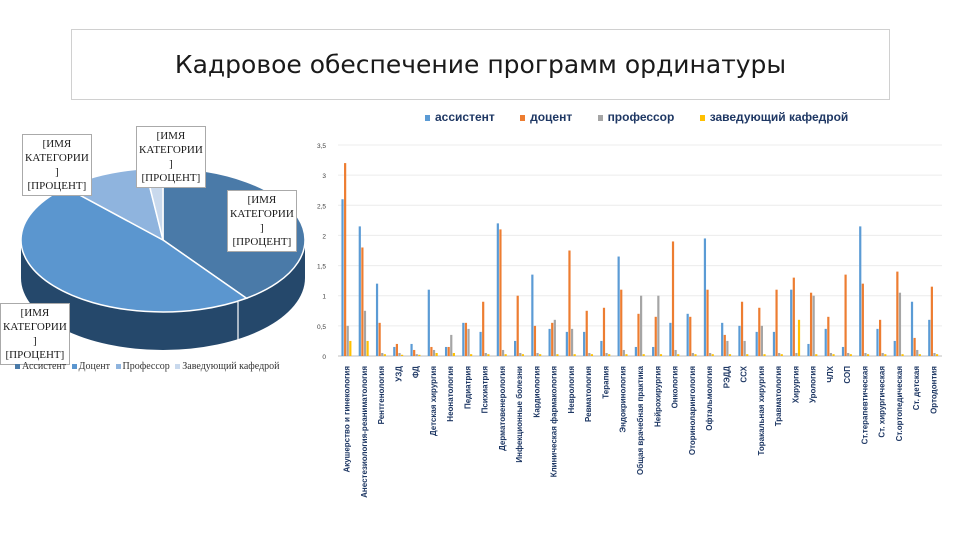  I want to click on x-category-label: Инфекционные болезни, so click(519, 414).